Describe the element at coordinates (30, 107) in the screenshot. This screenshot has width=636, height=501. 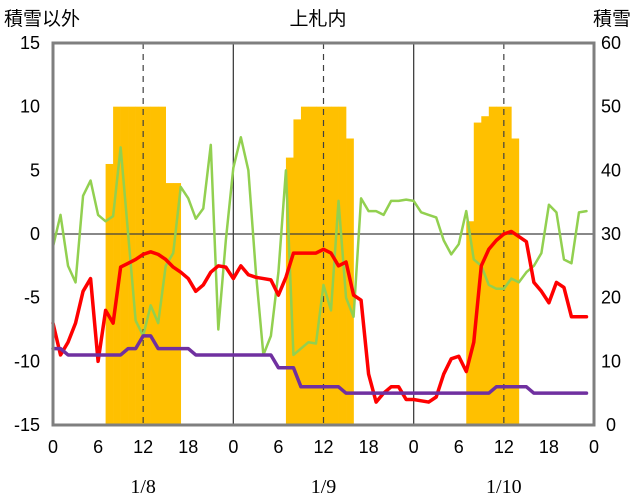
I see `left-tick-label: 10` at that location.